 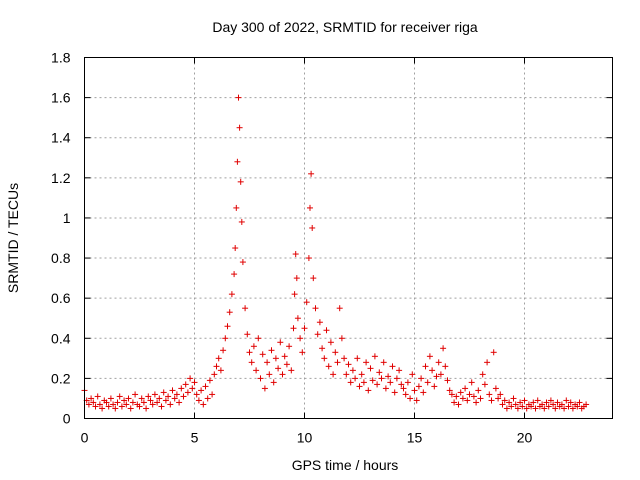 What do you see at coordinates (67, 419) in the screenshot?
I see `y-tick-label: 0` at bounding box center [67, 419].